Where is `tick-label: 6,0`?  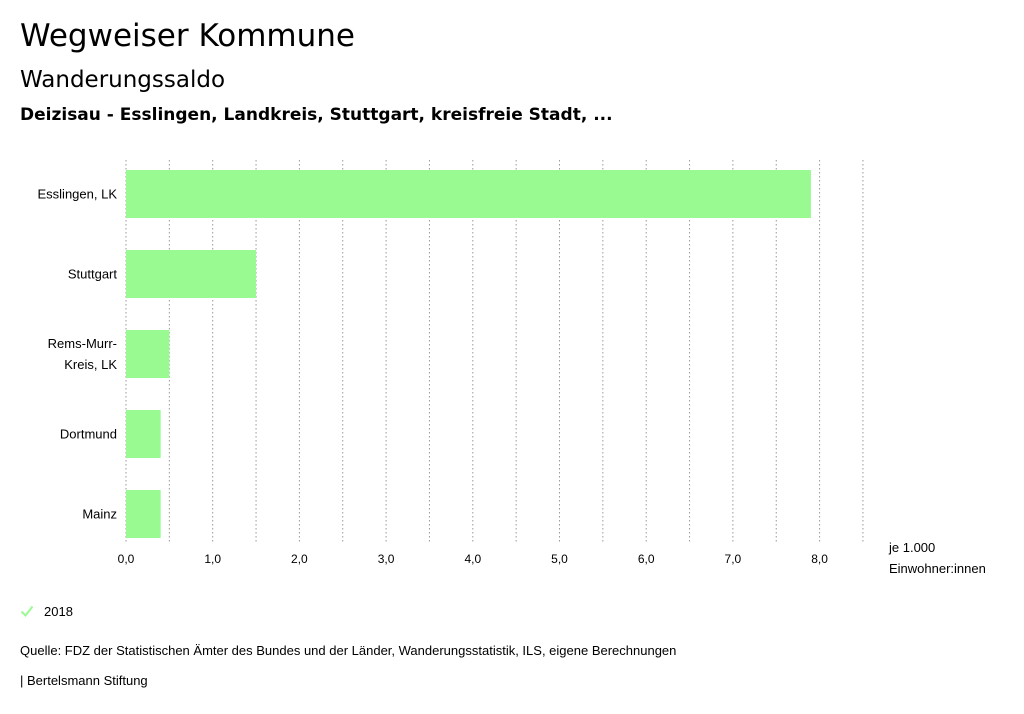
tick-label: 6,0 is located at coordinates (646, 559).